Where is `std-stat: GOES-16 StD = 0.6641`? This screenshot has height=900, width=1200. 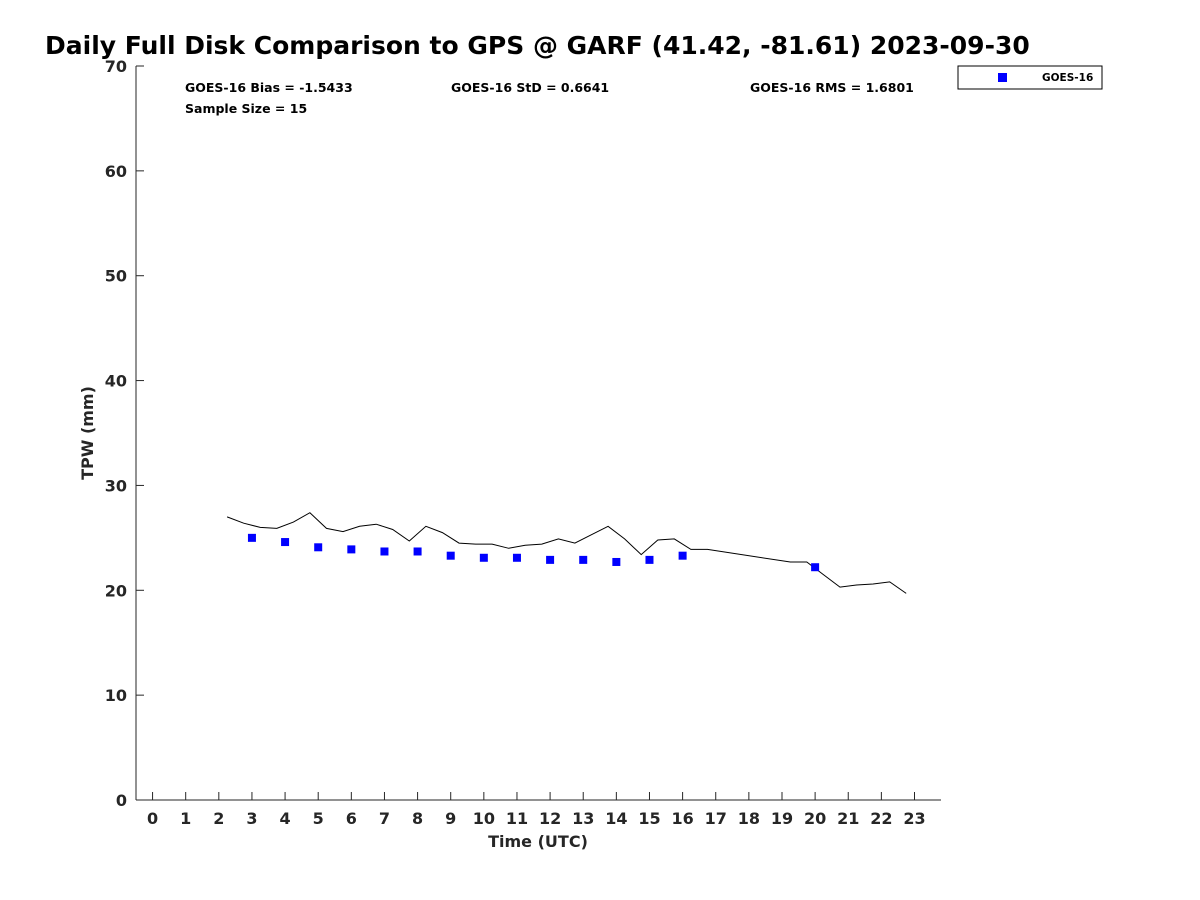 std-stat: GOES-16 StD = 0.6641 is located at coordinates (530, 87).